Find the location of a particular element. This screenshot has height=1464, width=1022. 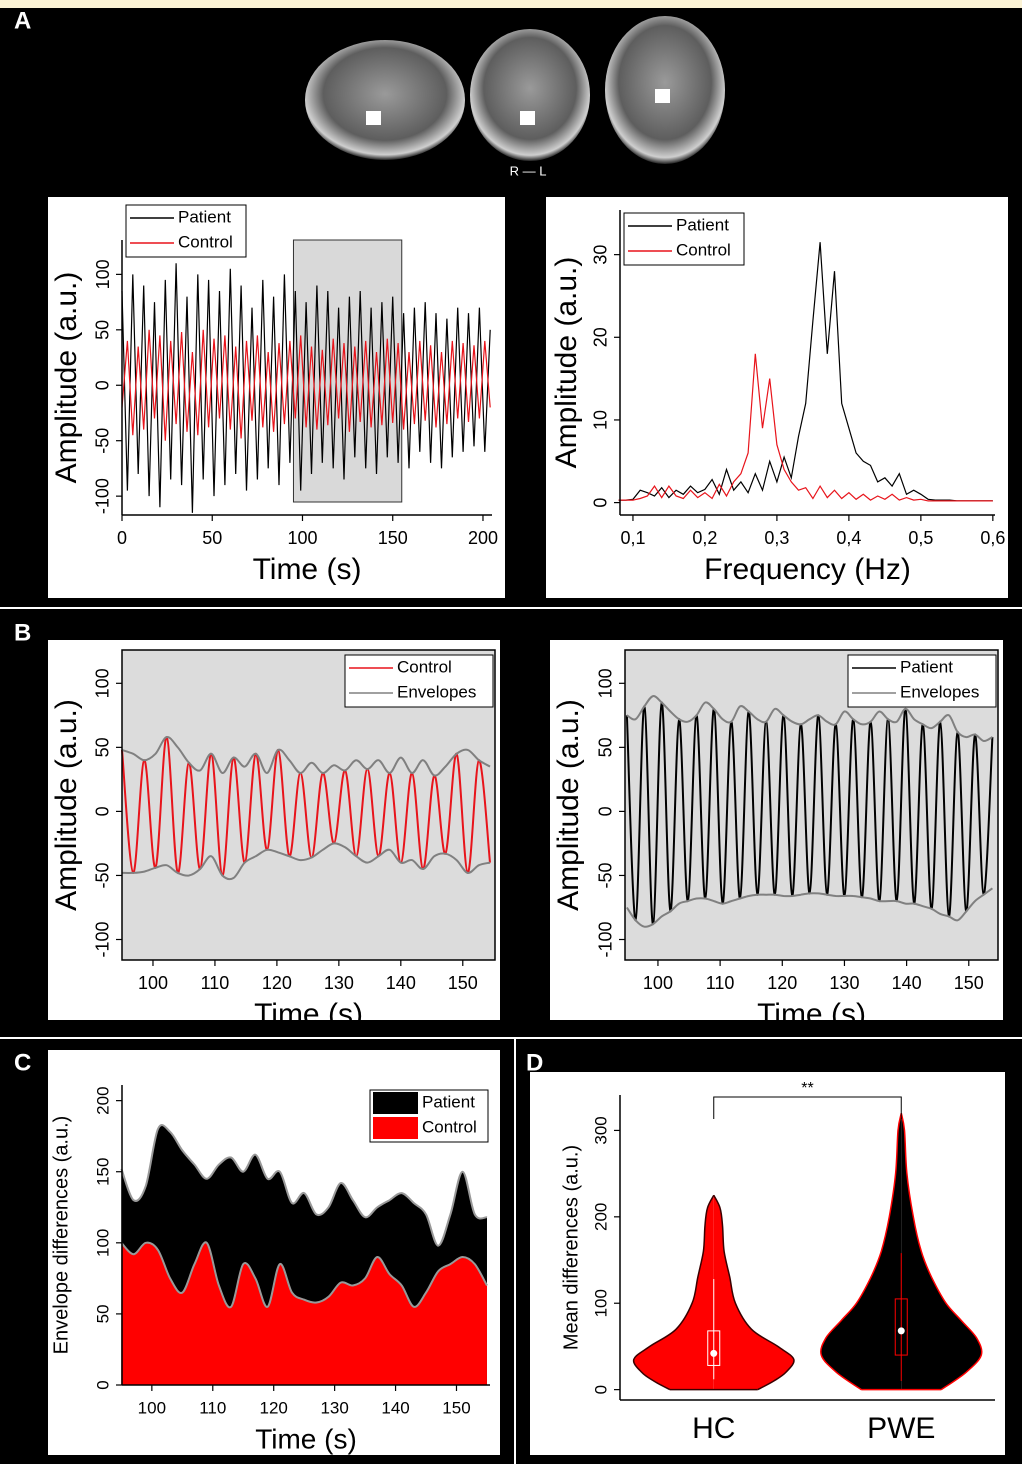

x-tick-label: 0,2 is located at coordinates (704, 538).